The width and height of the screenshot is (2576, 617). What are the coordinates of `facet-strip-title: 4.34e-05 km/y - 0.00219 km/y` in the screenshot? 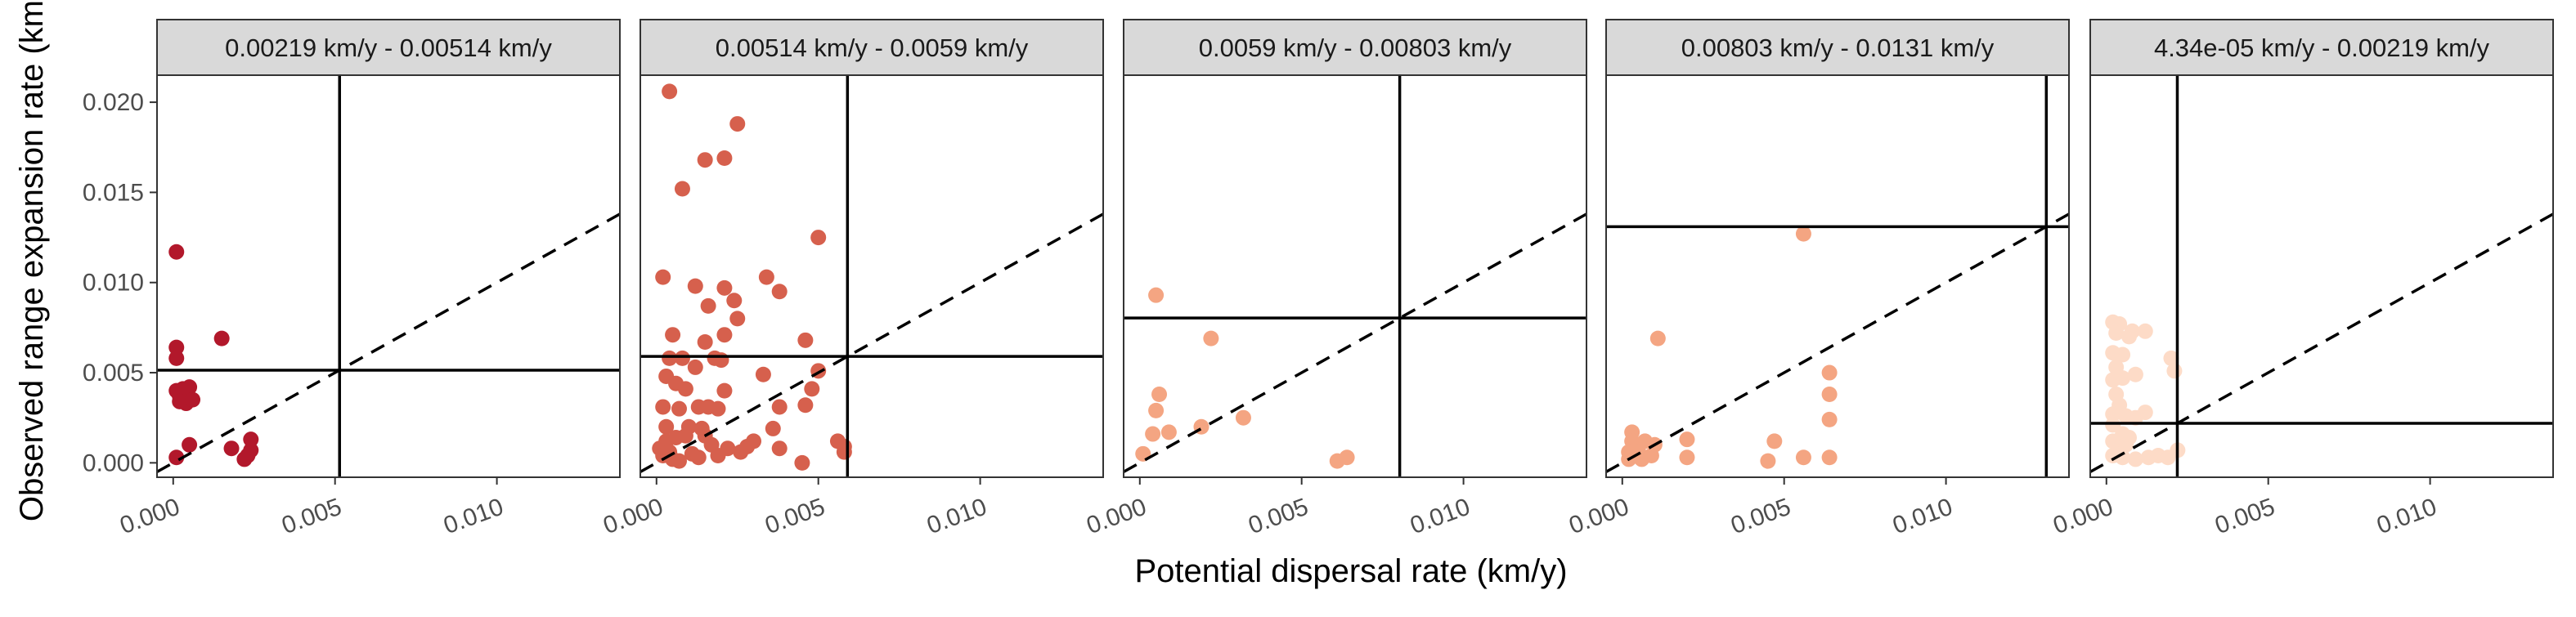 It's located at (2322, 48).